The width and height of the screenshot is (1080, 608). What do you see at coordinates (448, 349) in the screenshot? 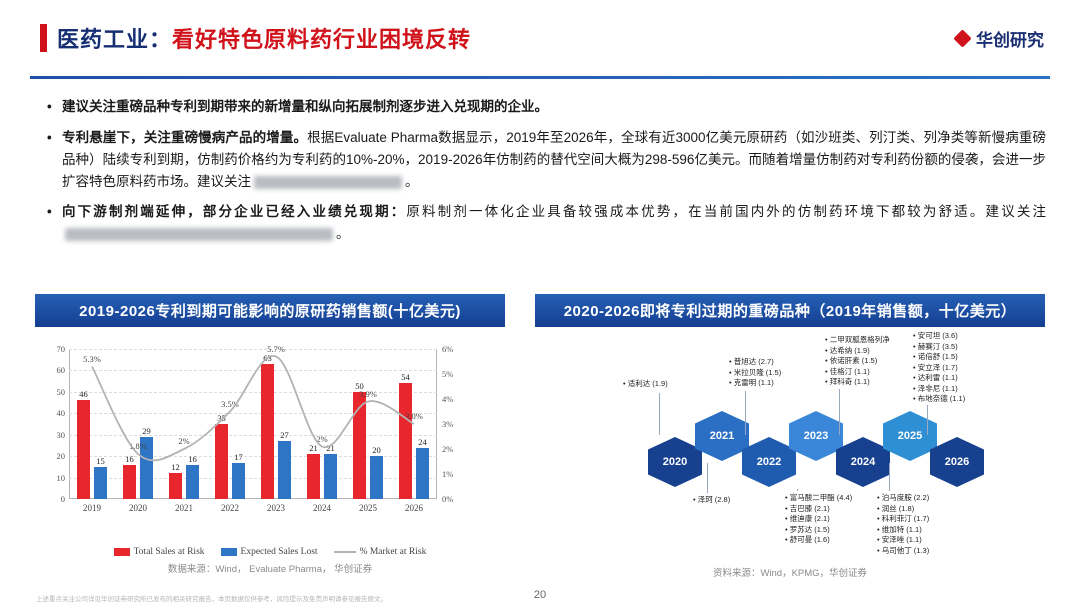
I see `y2-axis-tick: 6%` at bounding box center [448, 349].